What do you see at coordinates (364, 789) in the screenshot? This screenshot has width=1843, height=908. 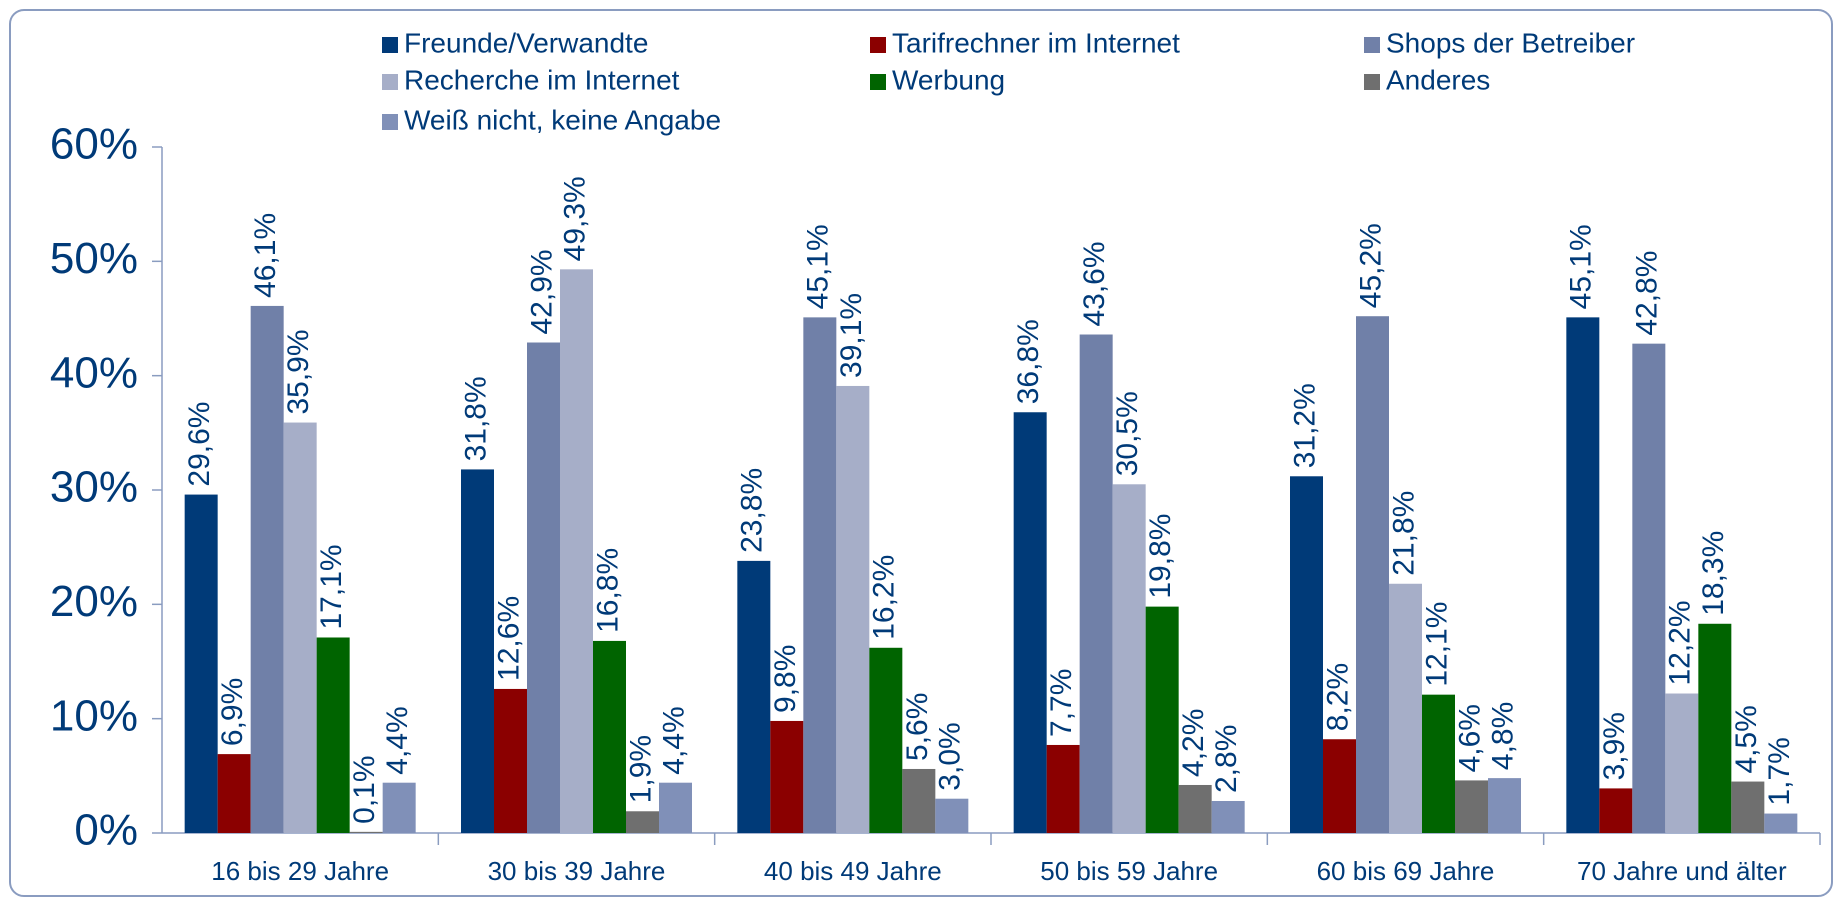 I see `value-label: 0,1%` at bounding box center [364, 789].